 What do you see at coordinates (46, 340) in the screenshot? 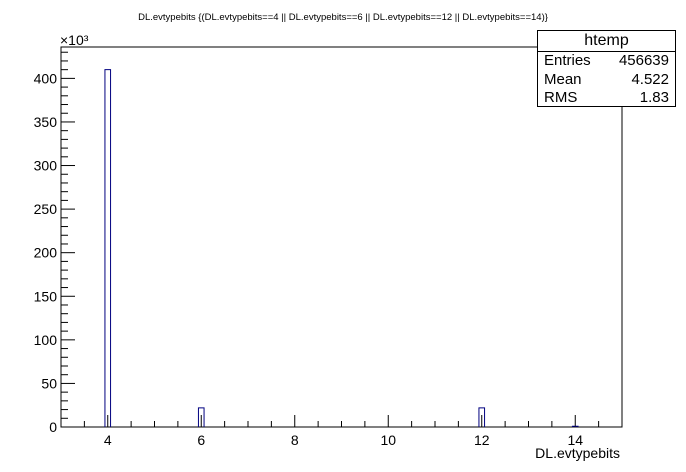
I see `y-tick-label: 100` at bounding box center [46, 340].